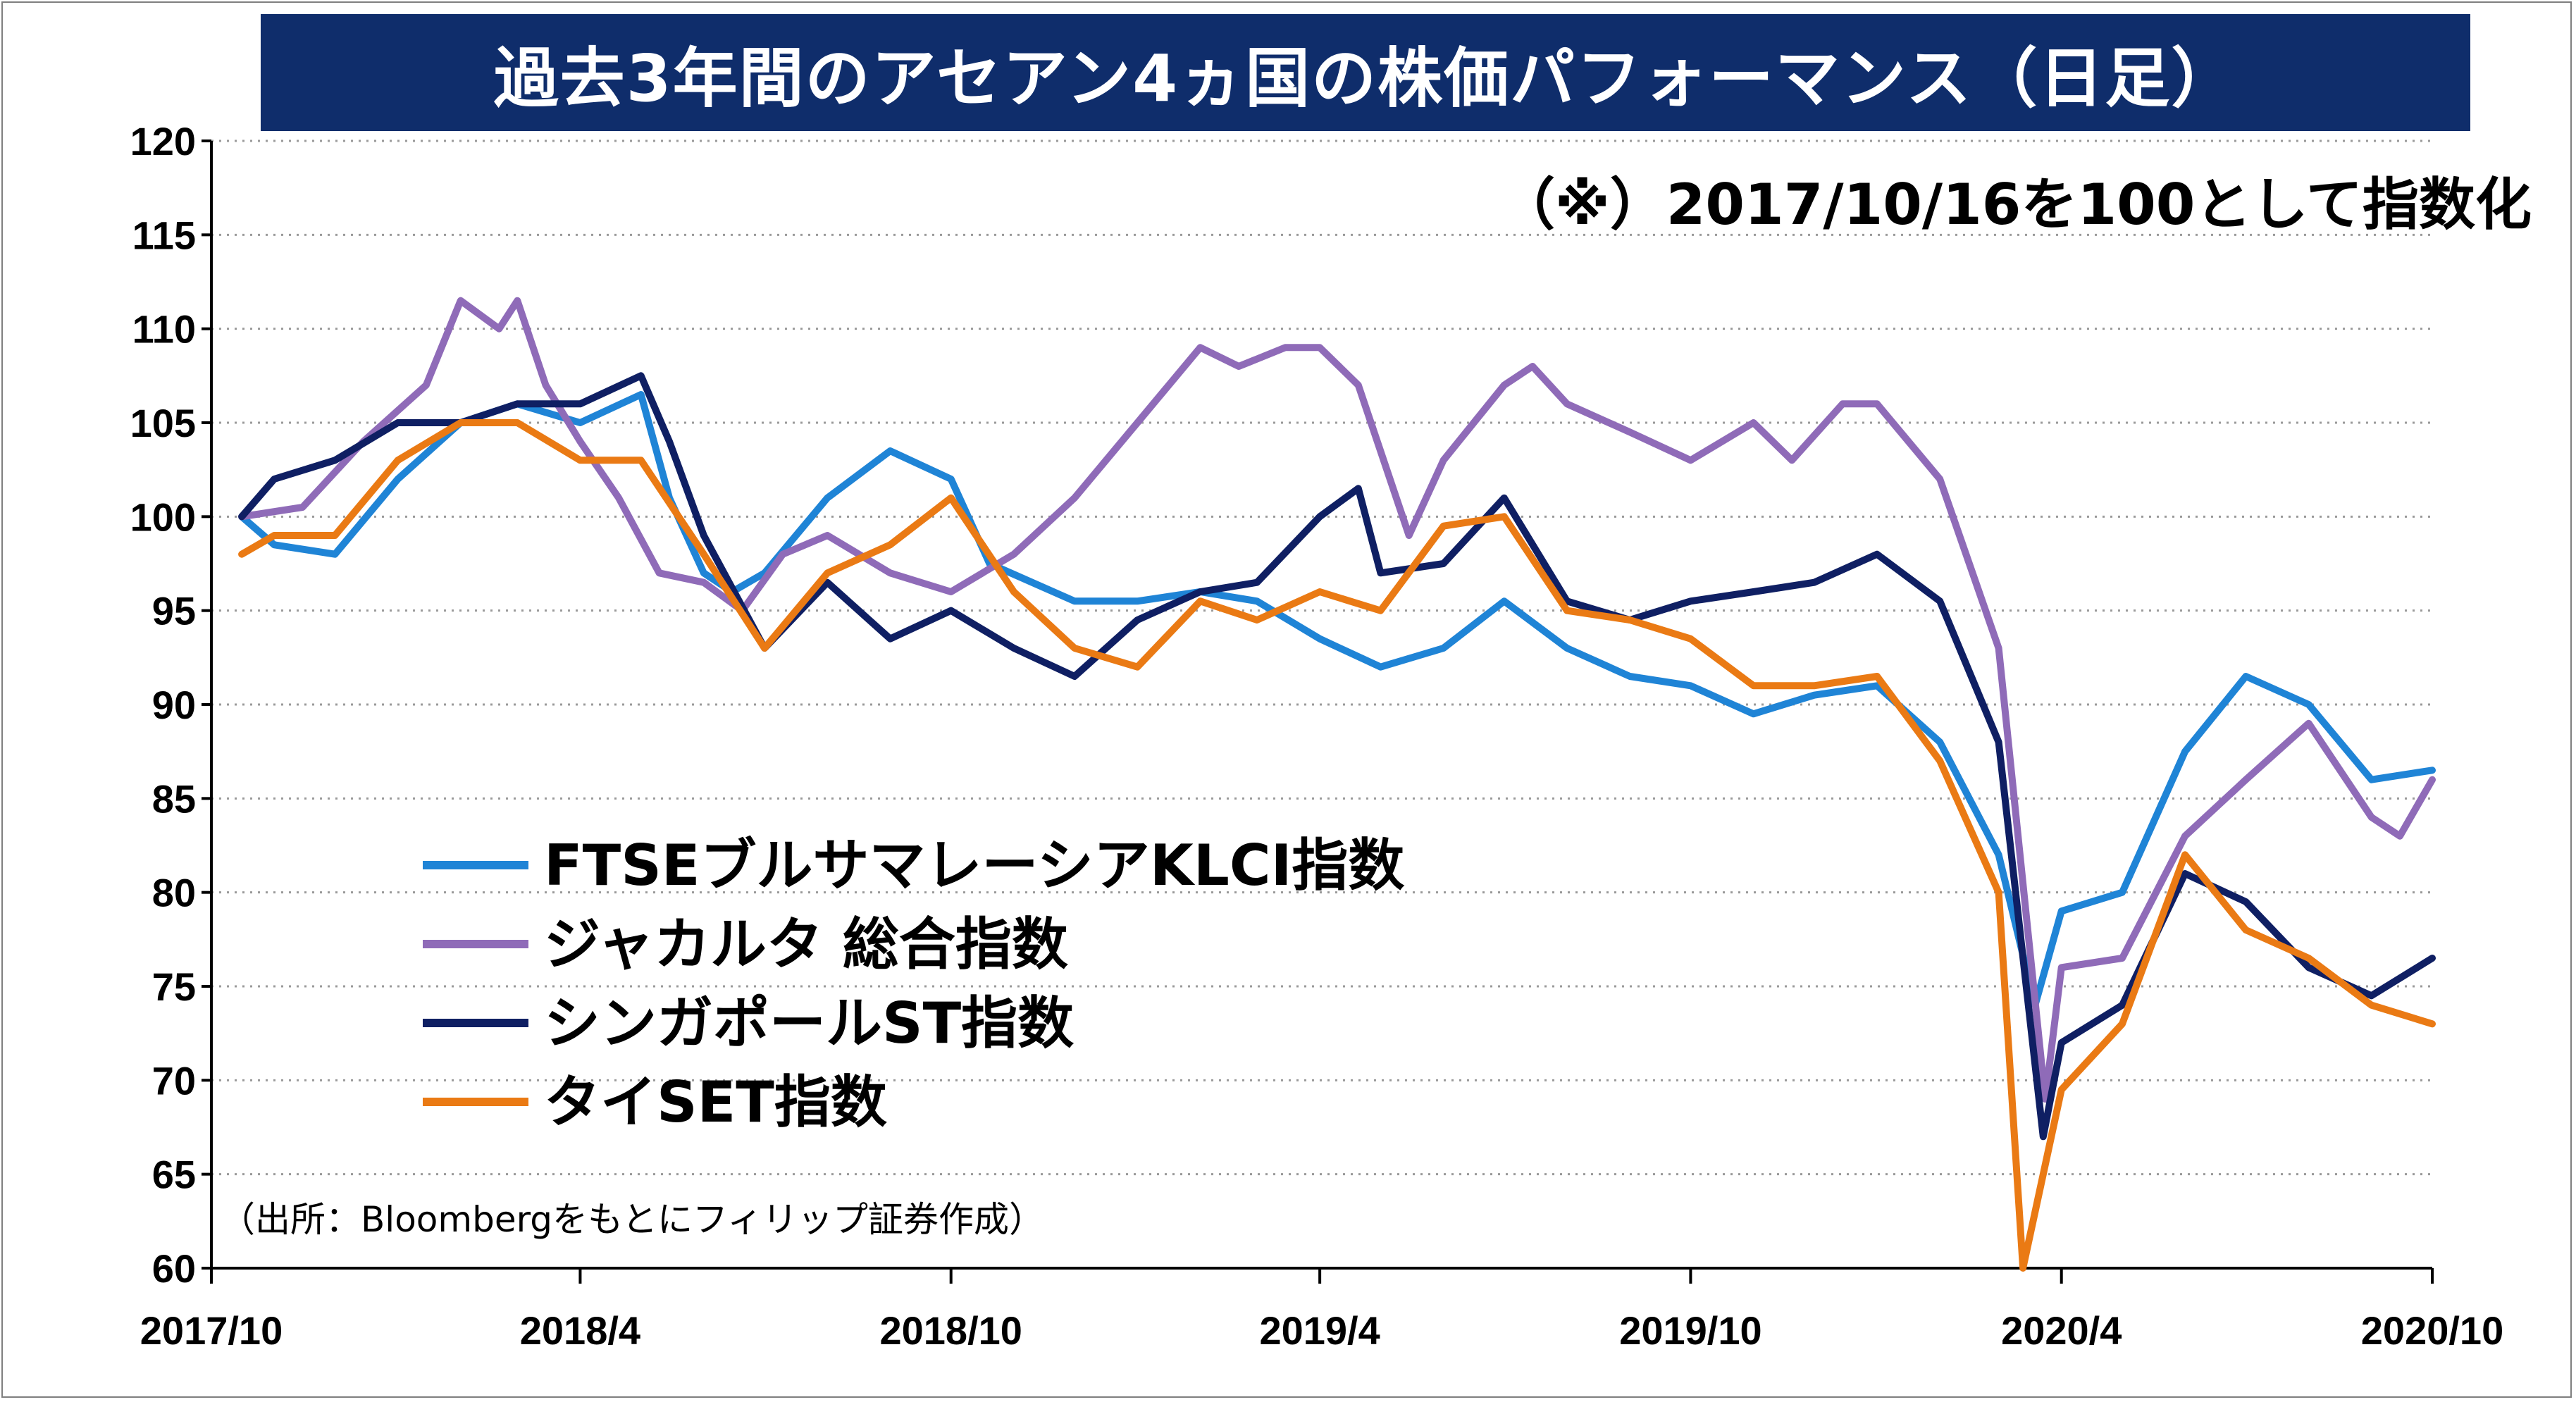 Image resolution: width=2576 pixels, height=1402 pixels. Describe the element at coordinates (2432, 1330) in the screenshot. I see `x-tick-label: 2020/10` at that location.